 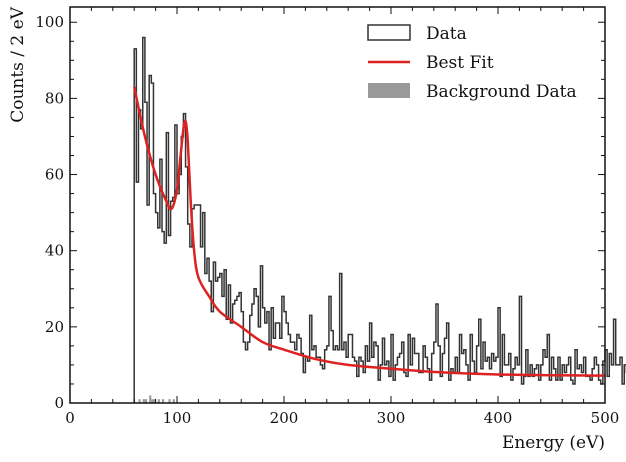 I want to click on background-bars-layer, so click(x=156, y=399).